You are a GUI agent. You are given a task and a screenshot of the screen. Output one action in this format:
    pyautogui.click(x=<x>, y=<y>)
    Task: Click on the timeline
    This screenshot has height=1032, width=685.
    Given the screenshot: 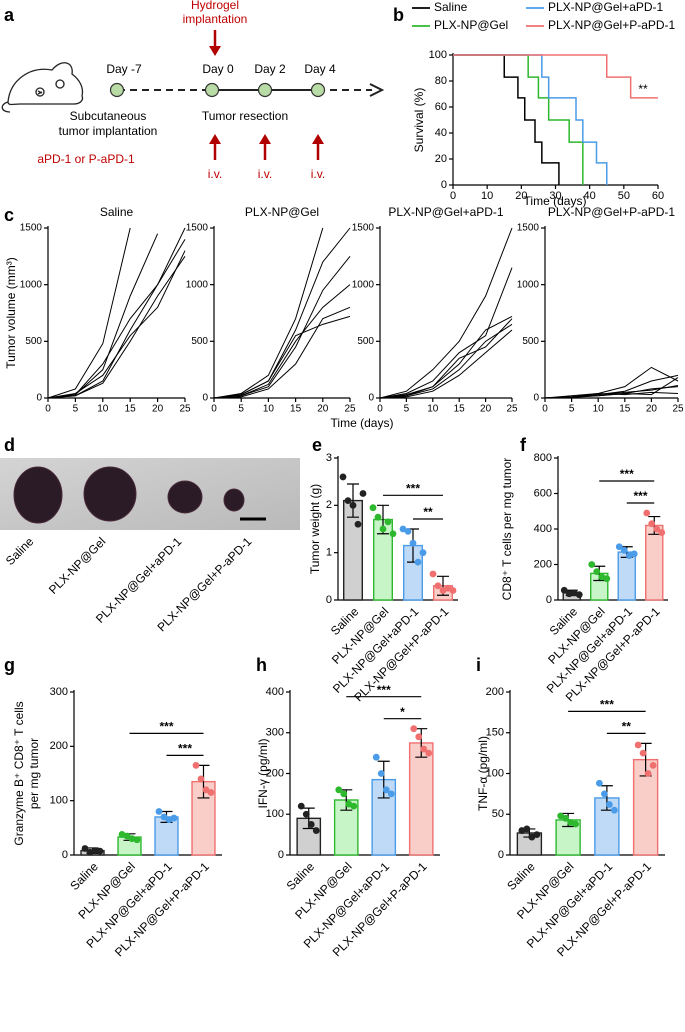 What is the action you would take?
    pyautogui.click(x=251, y=90)
    